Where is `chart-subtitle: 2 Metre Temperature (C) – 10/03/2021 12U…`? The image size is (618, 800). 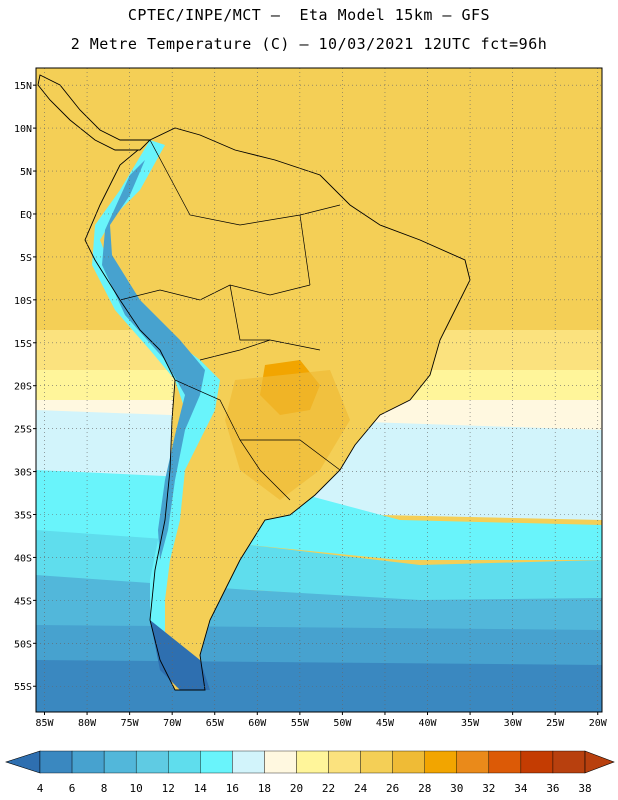
chart-subtitle: 2 Metre Temperature (C) – 10/03/2021 12U… is located at coordinates (309, 44).